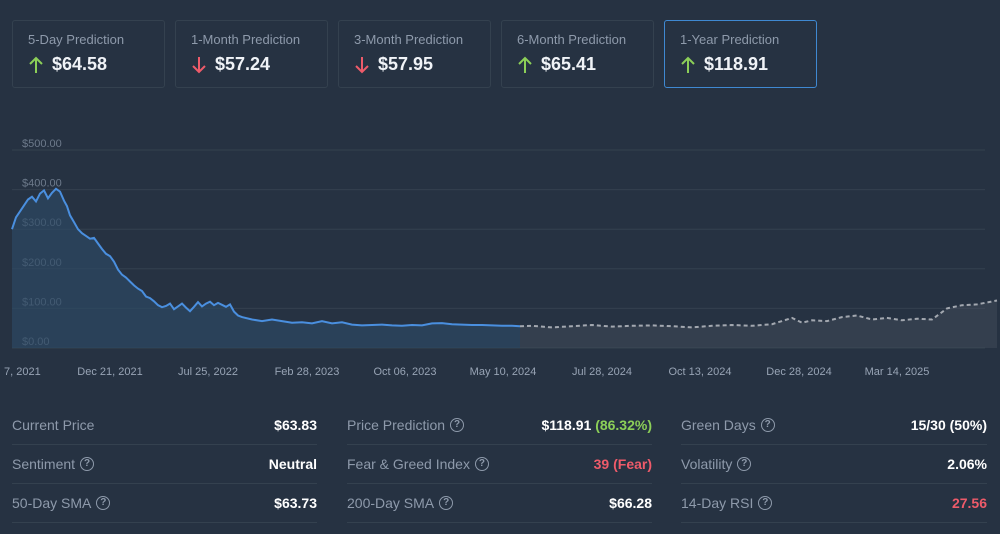 The height and width of the screenshot is (534, 1000). I want to click on x-tick-label: 7, 2021, so click(22, 372).